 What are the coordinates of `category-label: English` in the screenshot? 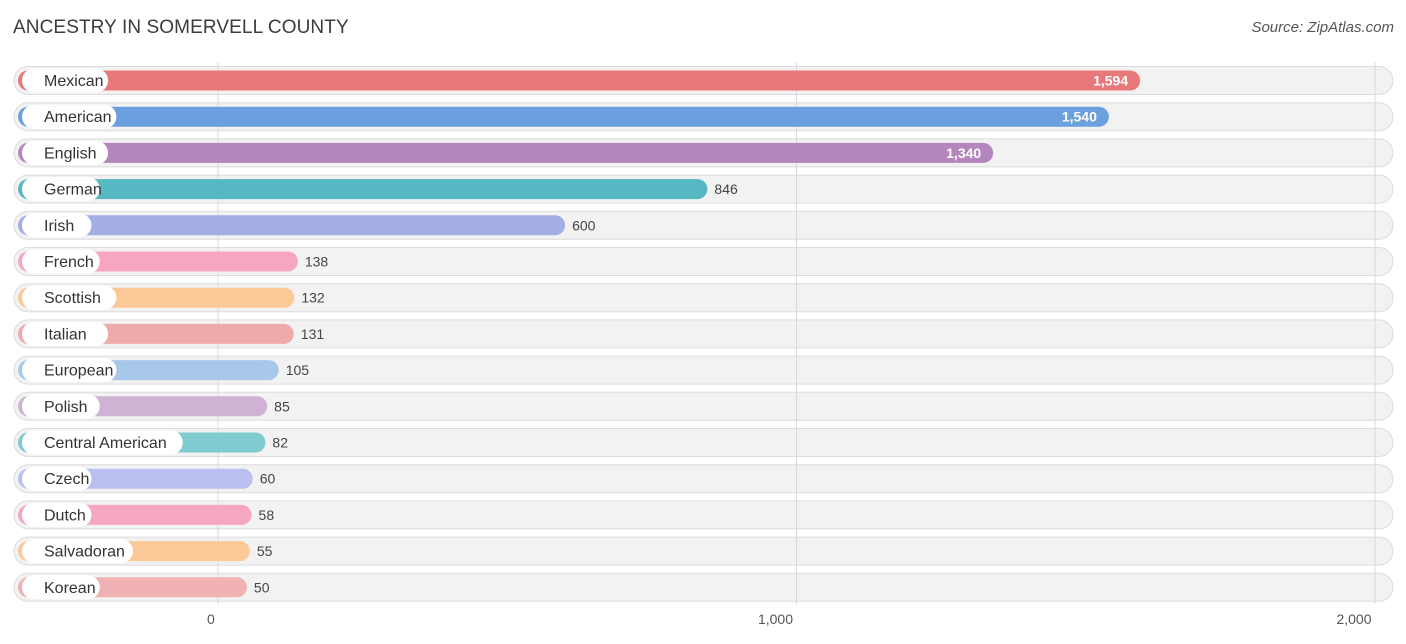 It's located at (70, 153).